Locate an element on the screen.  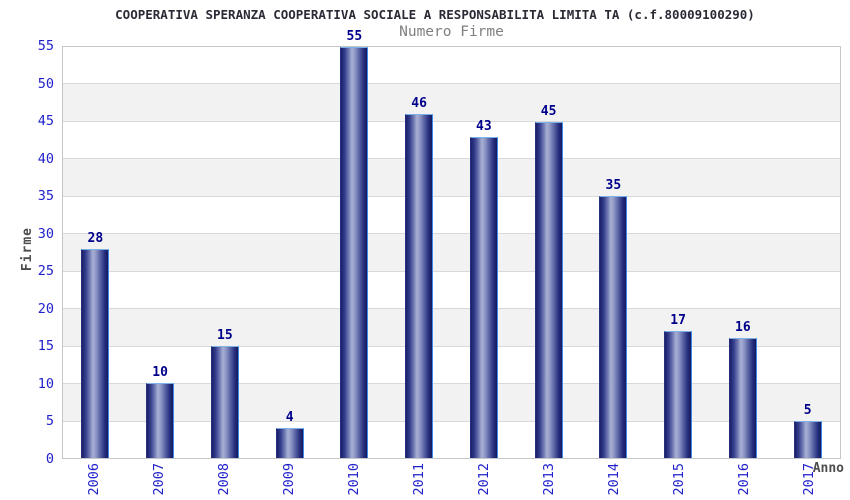
bar-value-label: 28 is located at coordinates (95, 238).